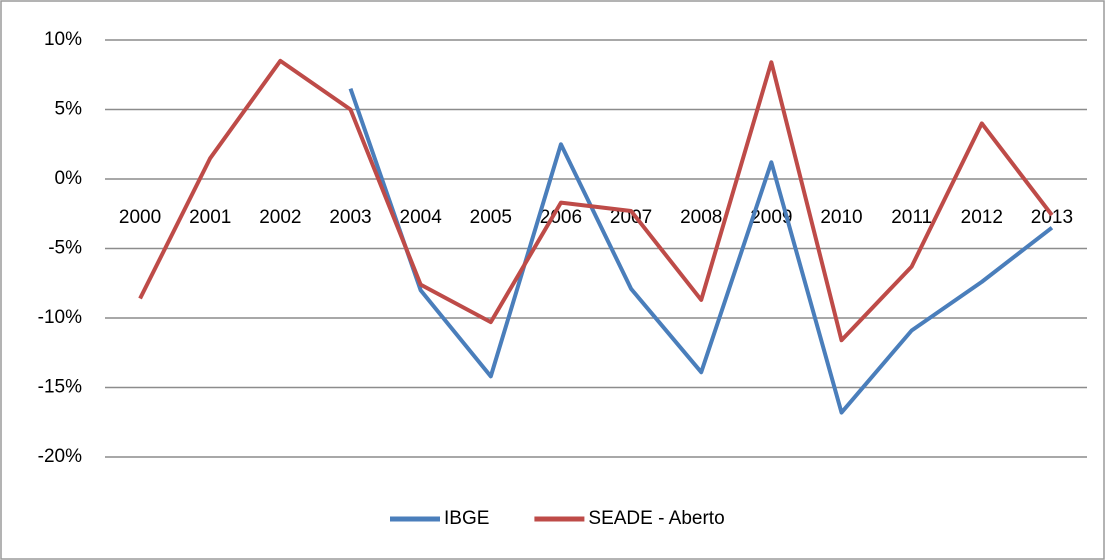 This screenshot has width=1105, height=560. Describe the element at coordinates (60, 387) in the screenshot. I see `y-tick-label: -15%` at that location.